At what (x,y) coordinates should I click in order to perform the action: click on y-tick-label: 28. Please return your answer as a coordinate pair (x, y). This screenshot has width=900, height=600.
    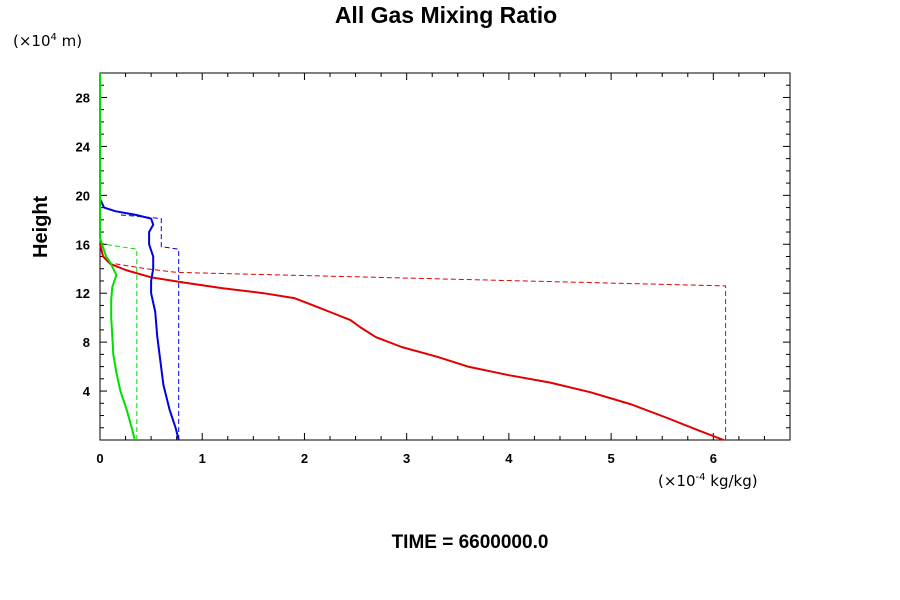
    Looking at the image, I should click on (83, 97).